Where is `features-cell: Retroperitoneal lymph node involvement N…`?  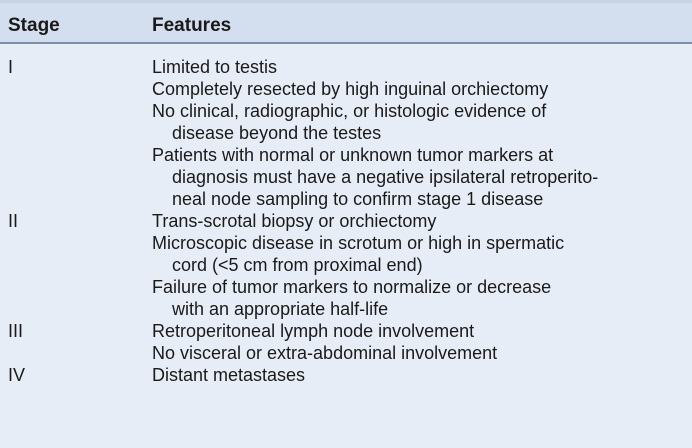
features-cell: Retroperitoneal lymph node involvement N… is located at coordinates (417, 342).